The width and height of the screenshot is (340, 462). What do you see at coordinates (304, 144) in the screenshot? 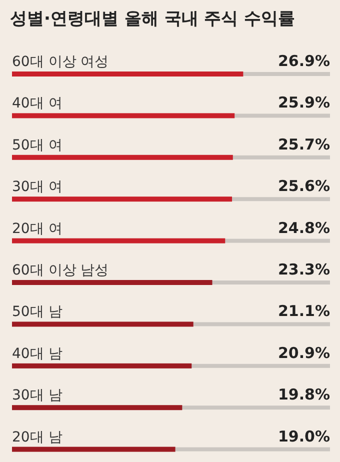
I see `data-label: 25.7%` at bounding box center [304, 144].